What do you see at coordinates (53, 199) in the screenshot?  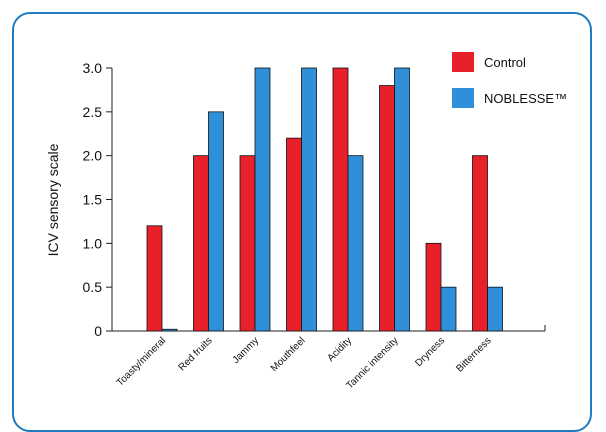 I see `y-axis-title: ICV sensory scale` at bounding box center [53, 199].